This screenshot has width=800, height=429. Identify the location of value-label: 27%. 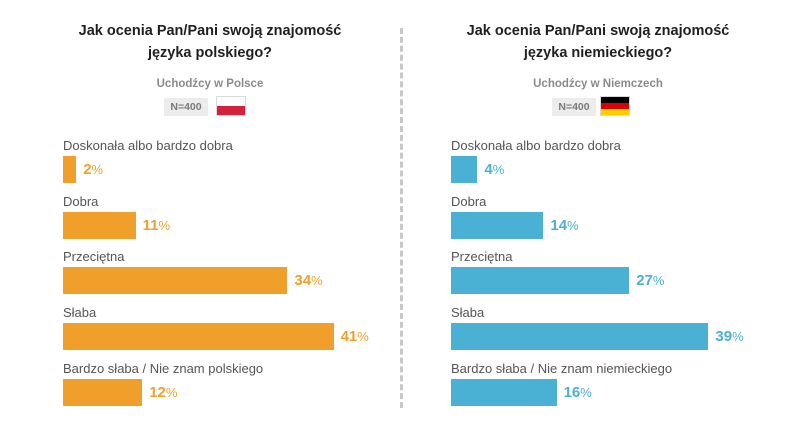
(650, 280).